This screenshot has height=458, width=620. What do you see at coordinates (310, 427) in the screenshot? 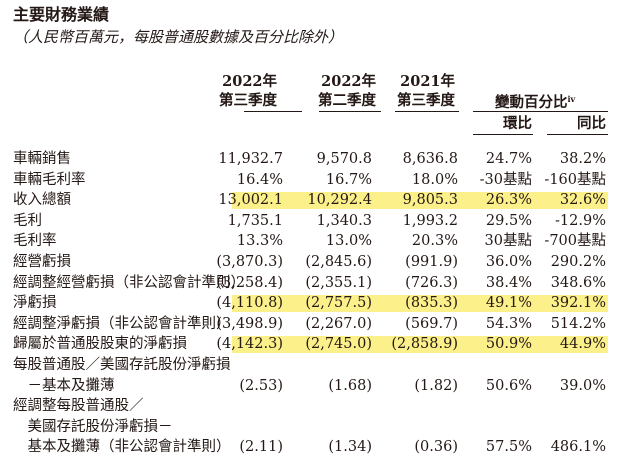
I see `table-row: 美國存託股份淨虧損－` at bounding box center [310, 427].